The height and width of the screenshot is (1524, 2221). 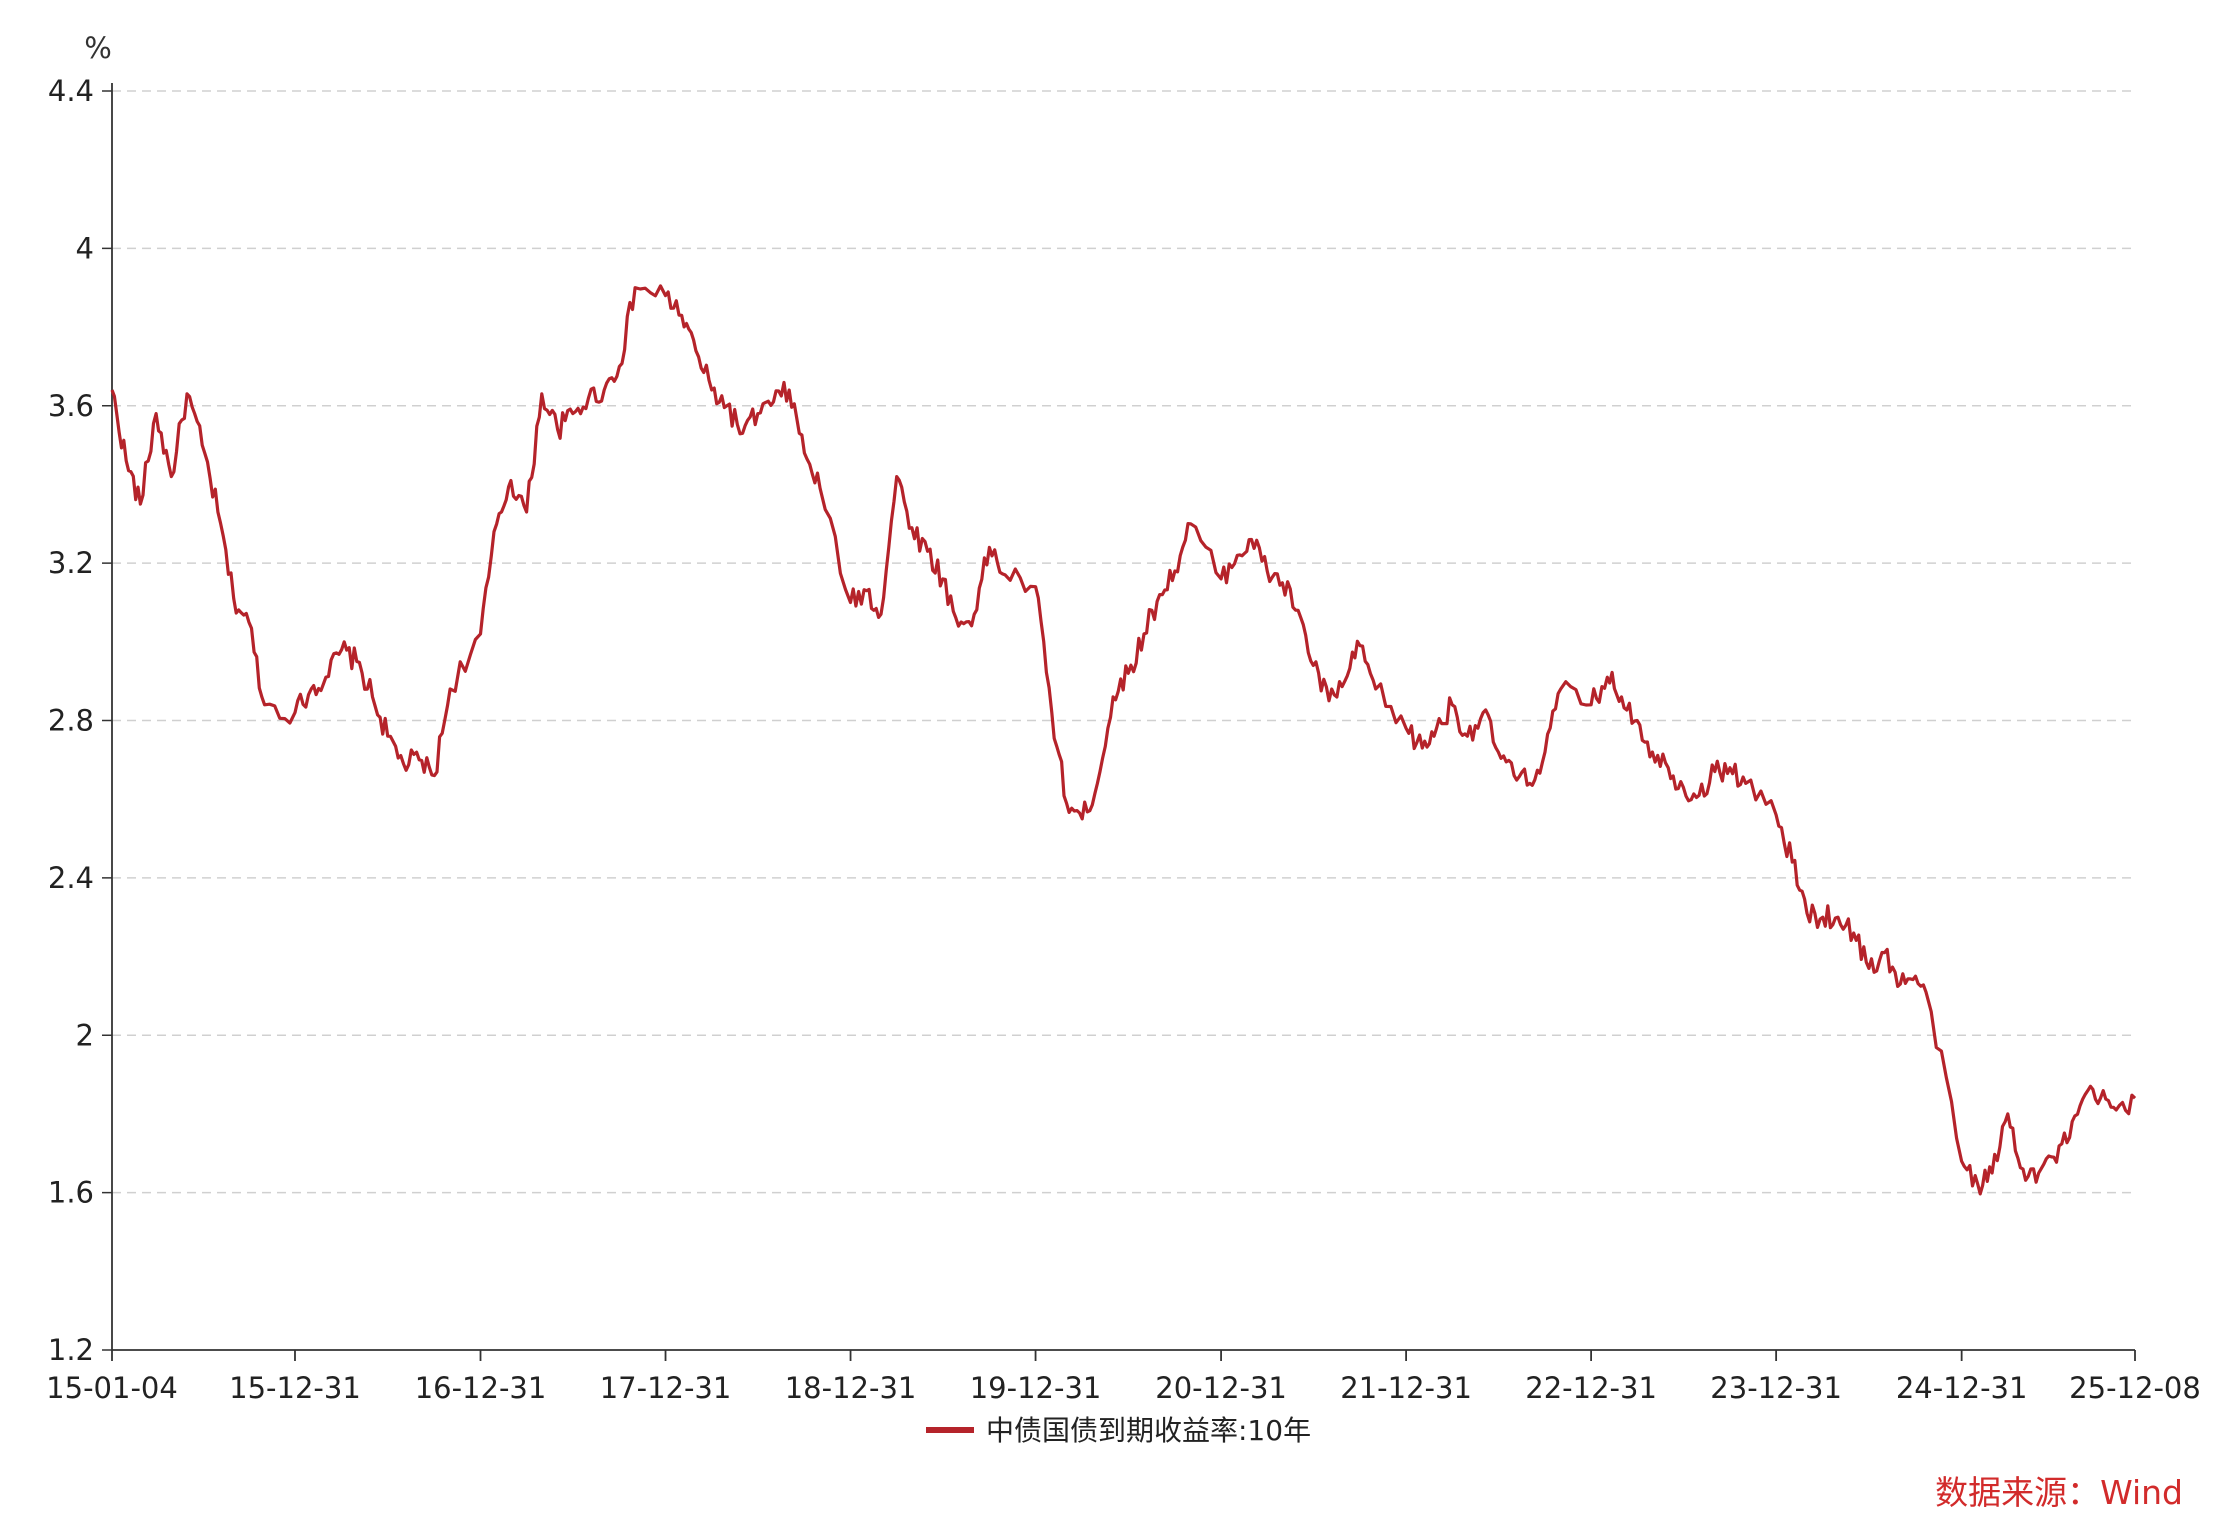 I want to click on legend-label: 中债国债到期收益率:10年, so click(x=1148, y=1430).